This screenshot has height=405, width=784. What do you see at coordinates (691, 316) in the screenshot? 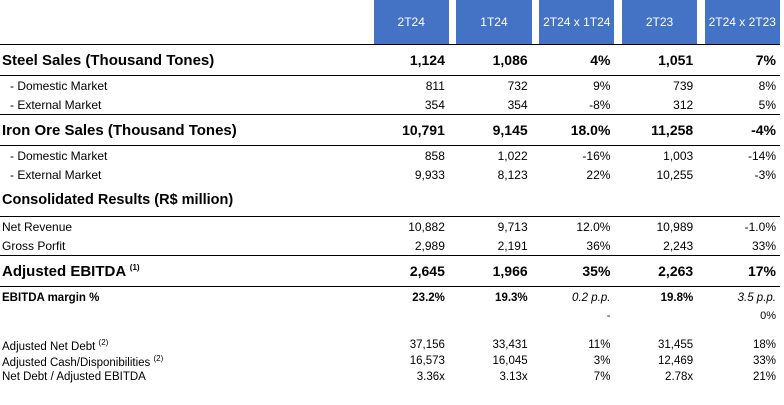
I see `spacer-row-1: - 0%` at bounding box center [691, 316].